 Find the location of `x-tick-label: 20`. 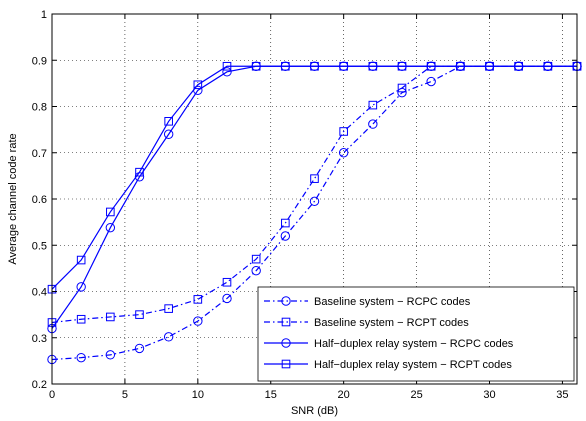

x-tick-label: 20 is located at coordinates (344, 395).